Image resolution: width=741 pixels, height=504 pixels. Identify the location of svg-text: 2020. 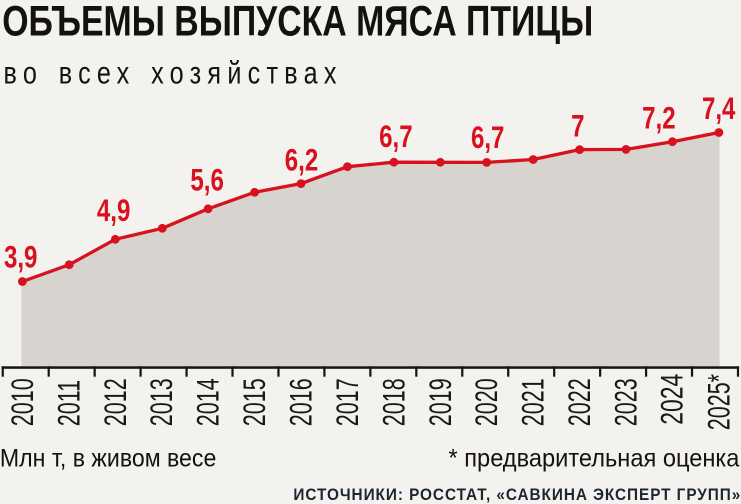
(486, 402).